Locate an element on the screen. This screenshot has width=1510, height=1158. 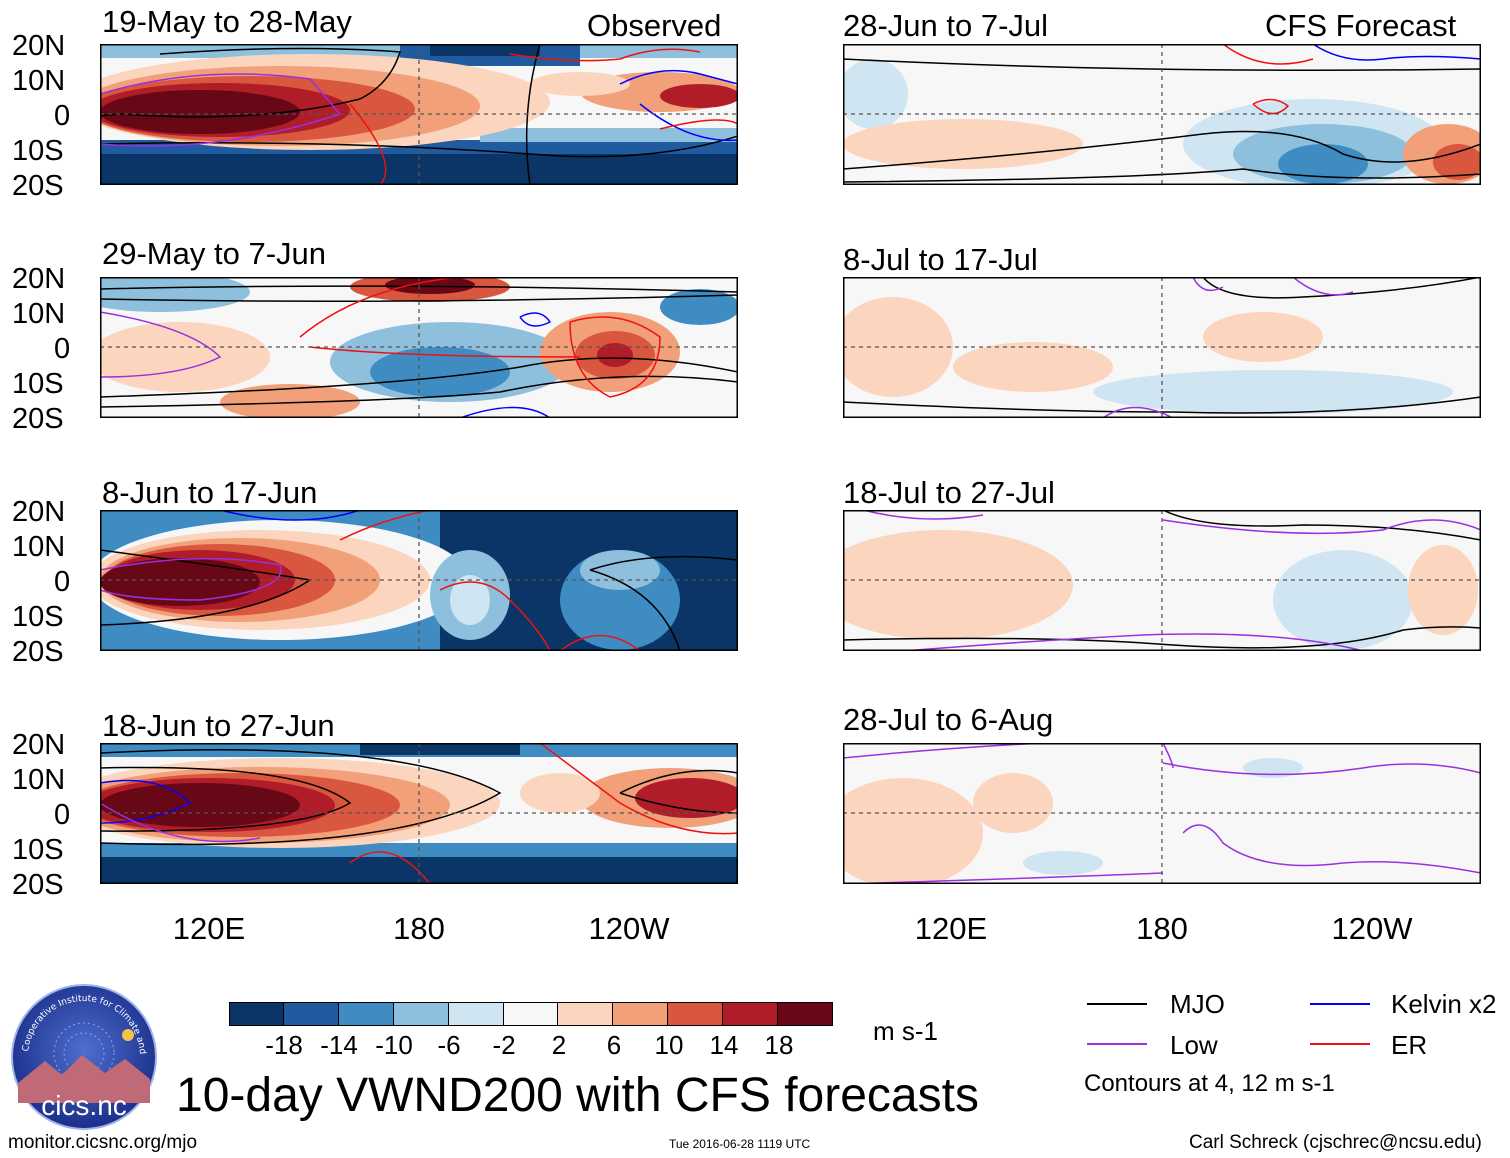
observed-tag: Observed is located at coordinates (654, 25).